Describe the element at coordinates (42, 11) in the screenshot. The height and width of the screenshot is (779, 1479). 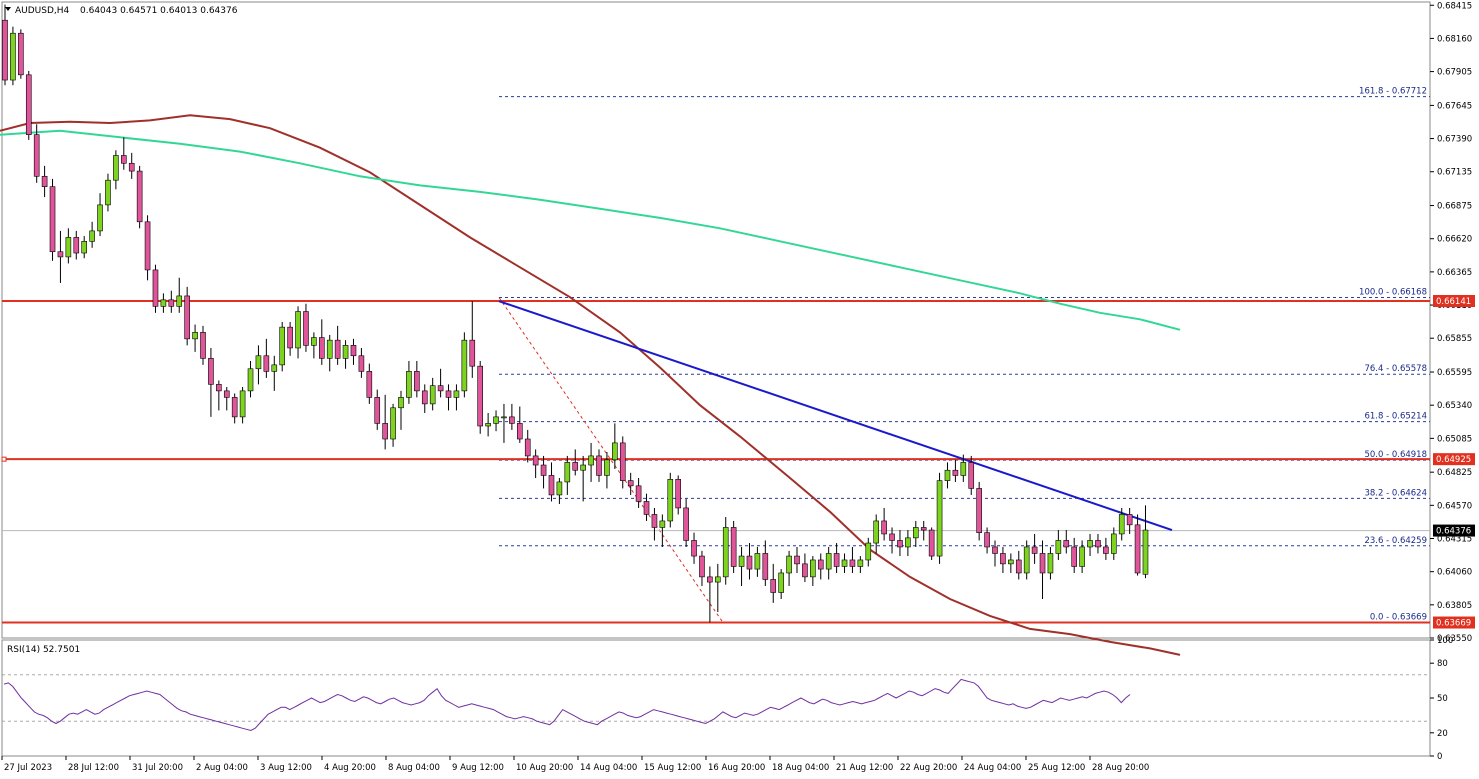
I see `symbol-label: AUDUSD,H4` at that location.